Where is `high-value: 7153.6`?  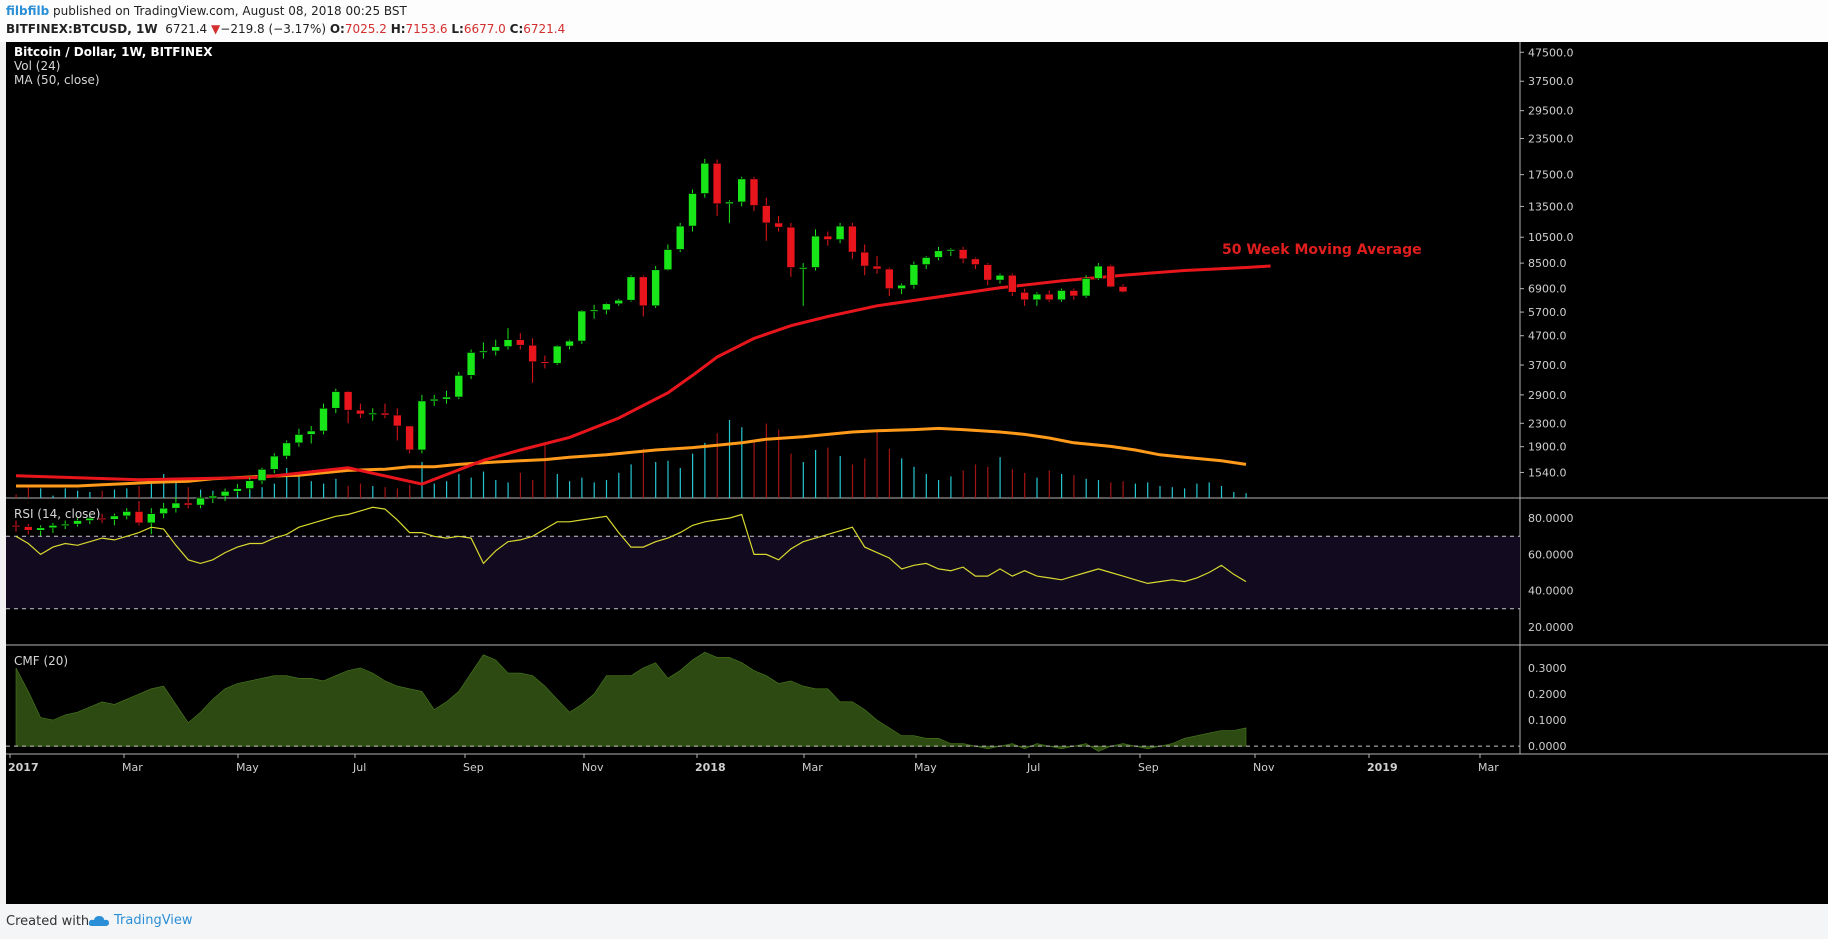 high-value: 7153.6 is located at coordinates (426, 29).